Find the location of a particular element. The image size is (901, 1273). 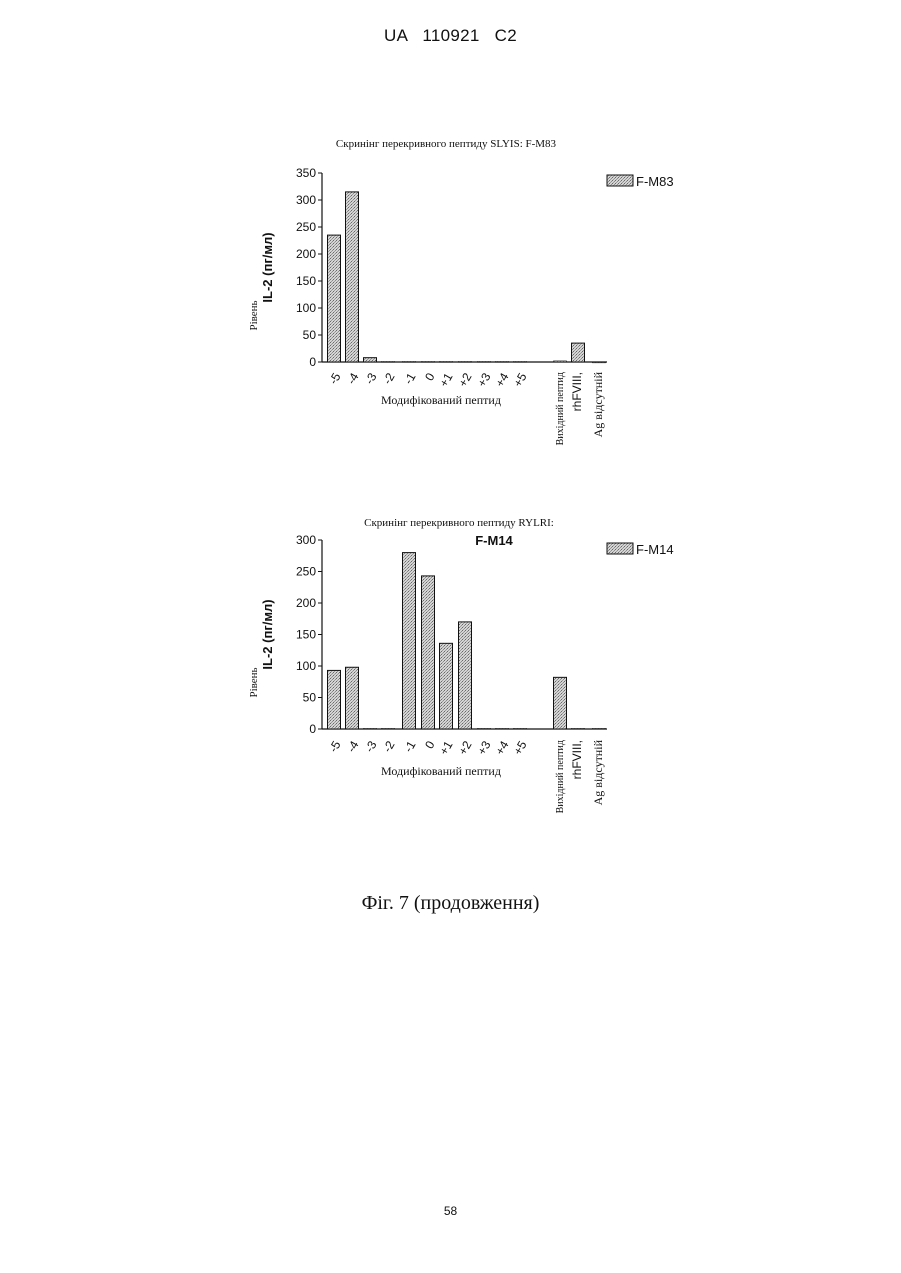

chart2-x-tick-label-12: Вихідний пептид is located at coordinates (560, 776).